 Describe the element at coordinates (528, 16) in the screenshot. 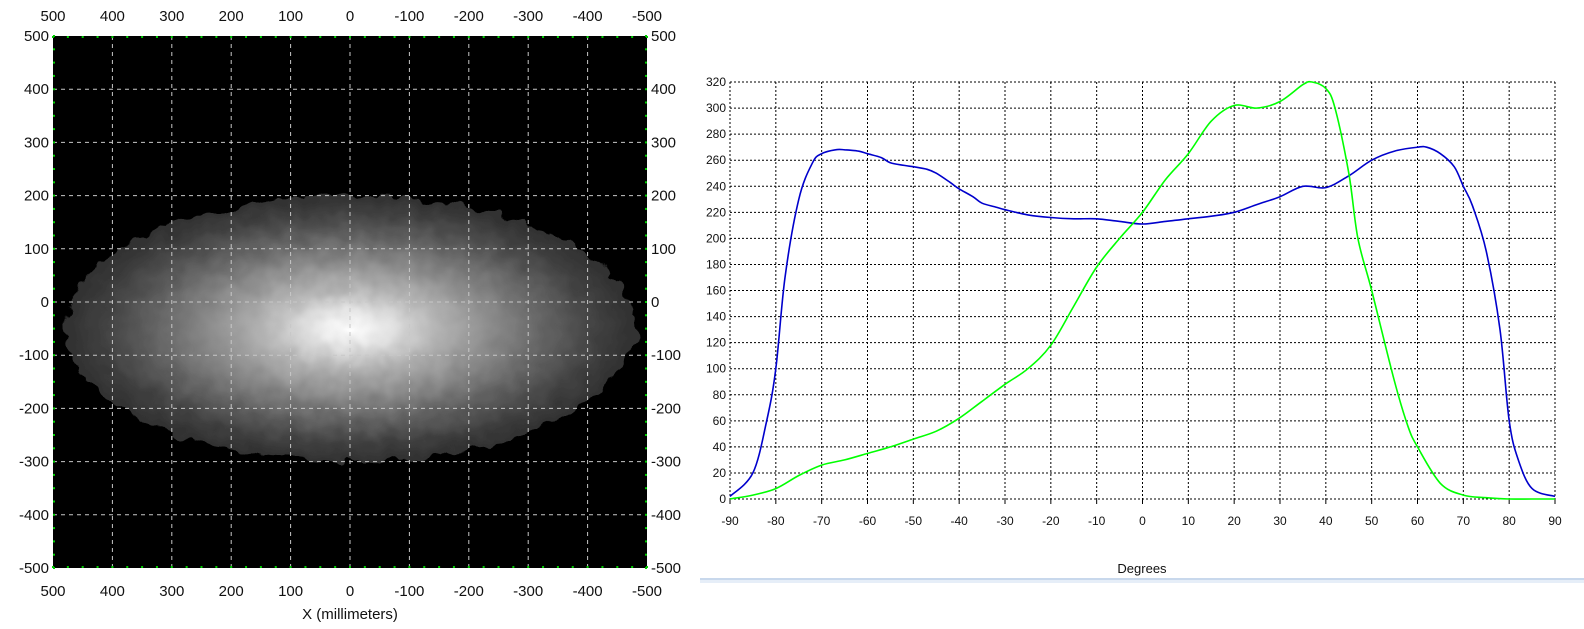

I see `heatmap-x-tick-top: -300` at that location.